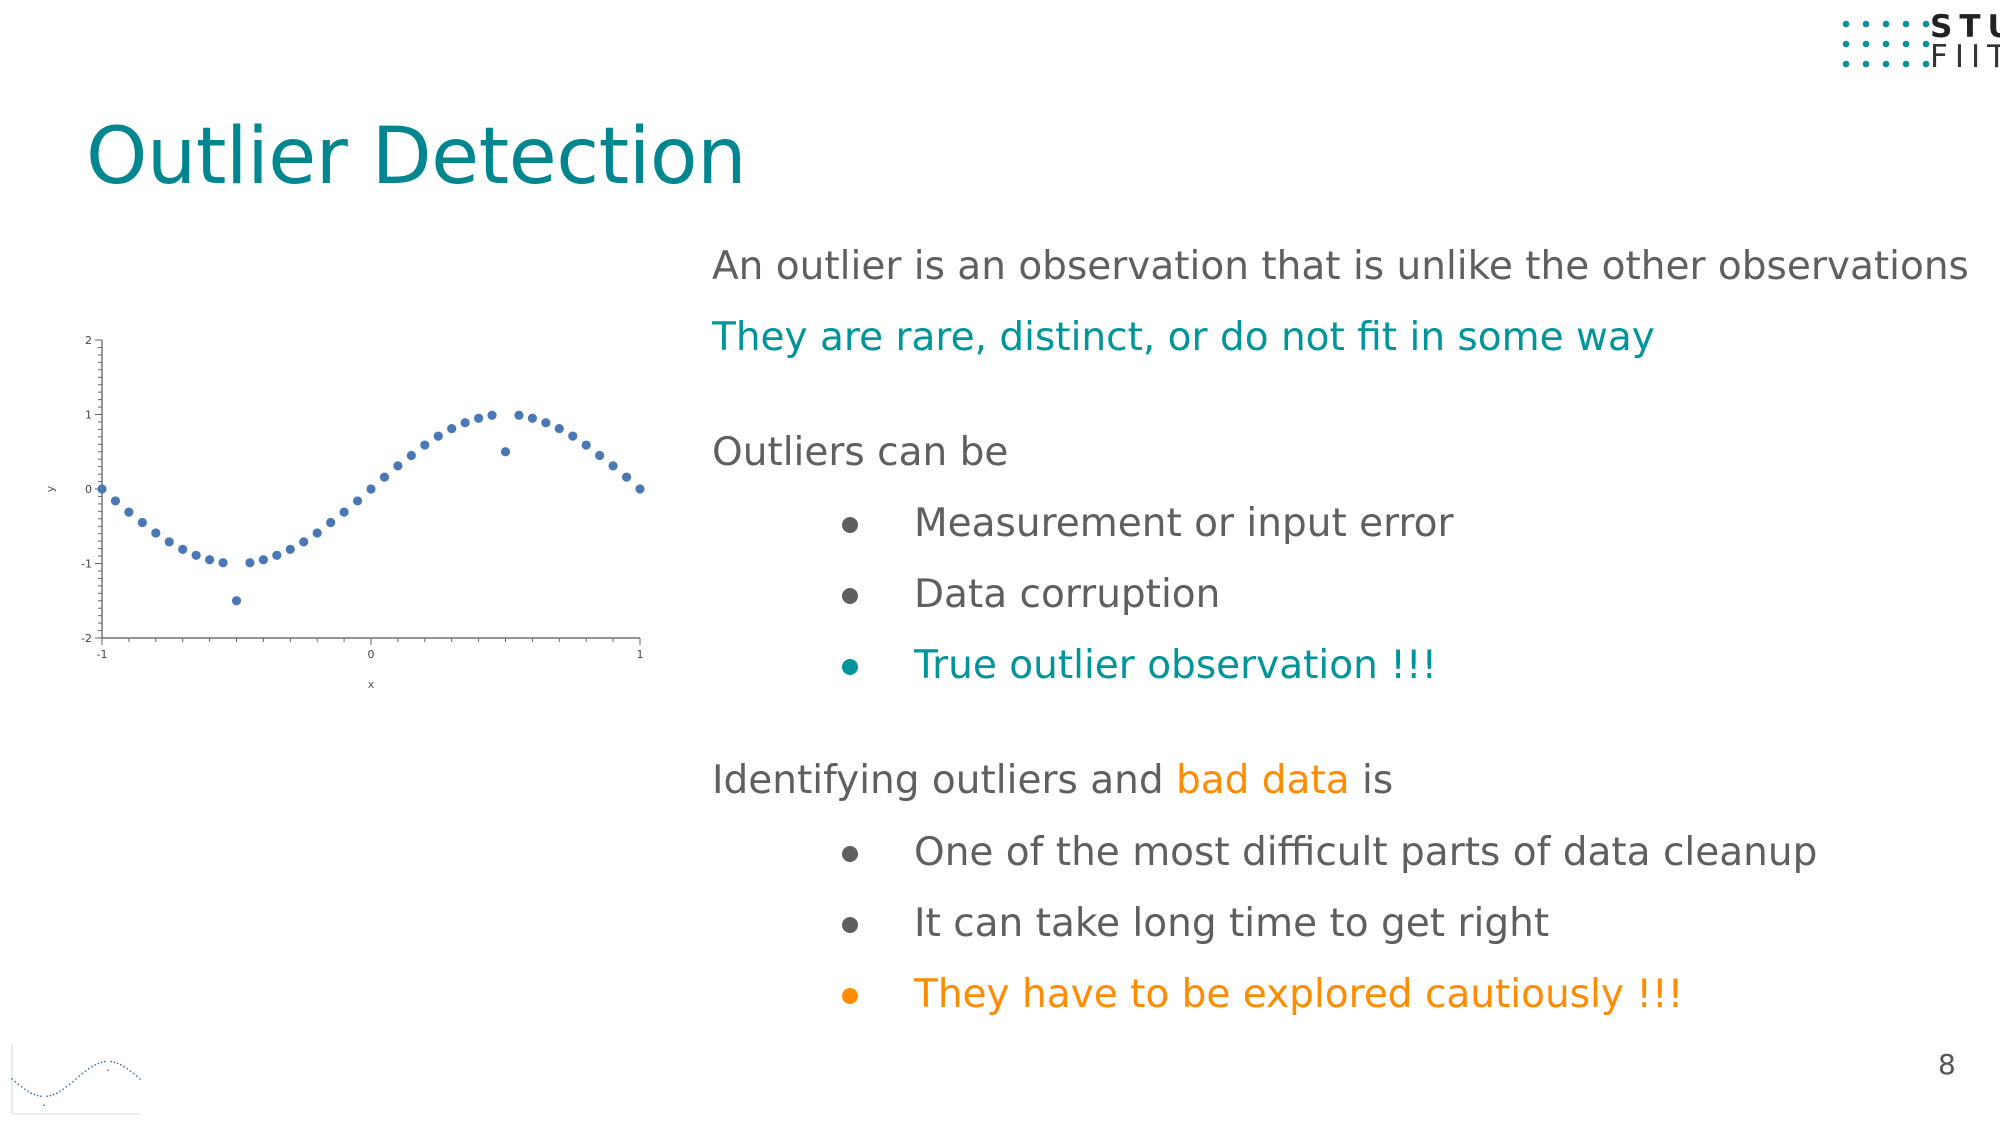  What do you see at coordinates (102, 654) in the screenshot?
I see `x-tick-label: -1` at bounding box center [102, 654].